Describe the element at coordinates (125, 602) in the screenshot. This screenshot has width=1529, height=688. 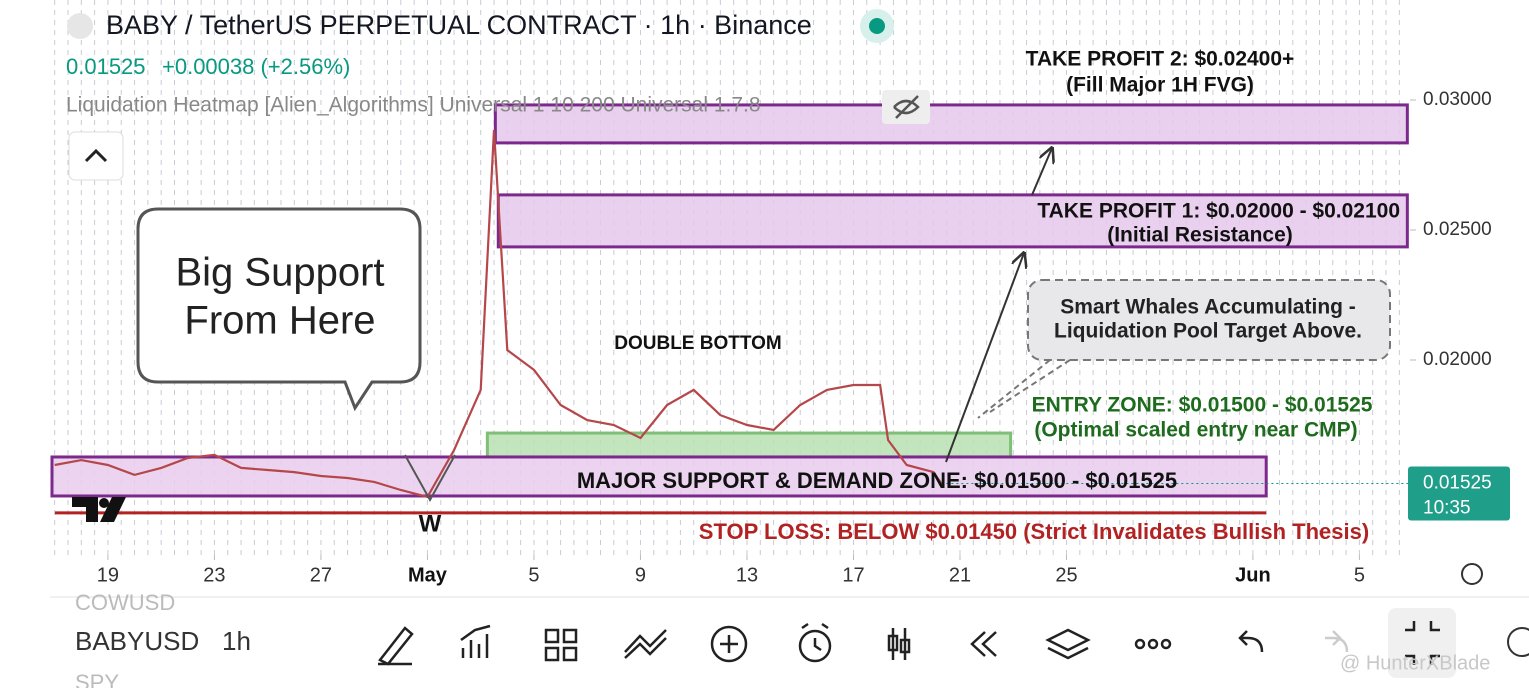
I see `symbol-prev: COWUSD` at that location.